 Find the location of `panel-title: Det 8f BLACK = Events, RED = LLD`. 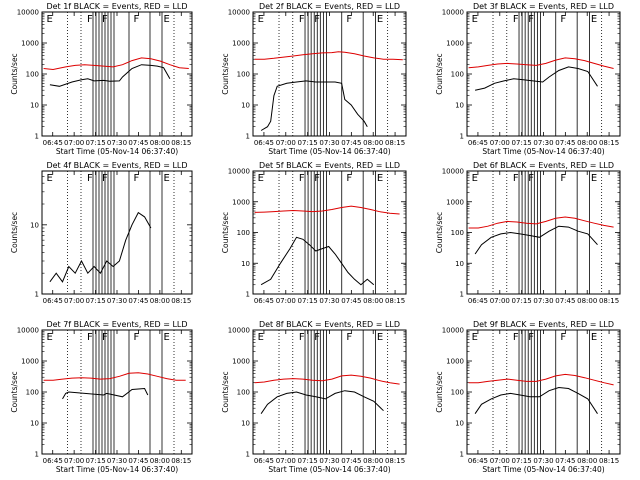

panel-title: Det 8f BLACK = Events, RED = LLD is located at coordinates (329, 324).